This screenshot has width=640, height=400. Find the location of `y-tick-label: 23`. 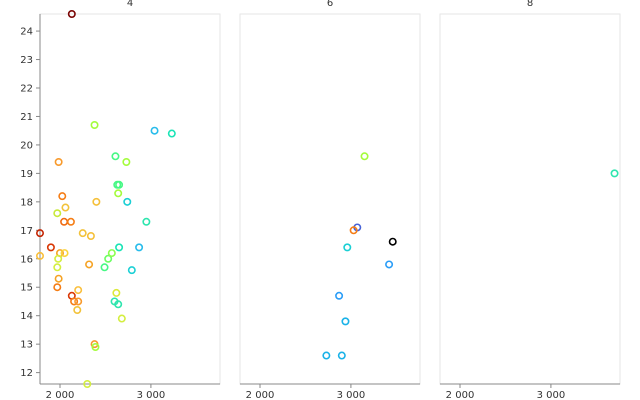

y-tick-label: 23 is located at coordinates (26, 60).